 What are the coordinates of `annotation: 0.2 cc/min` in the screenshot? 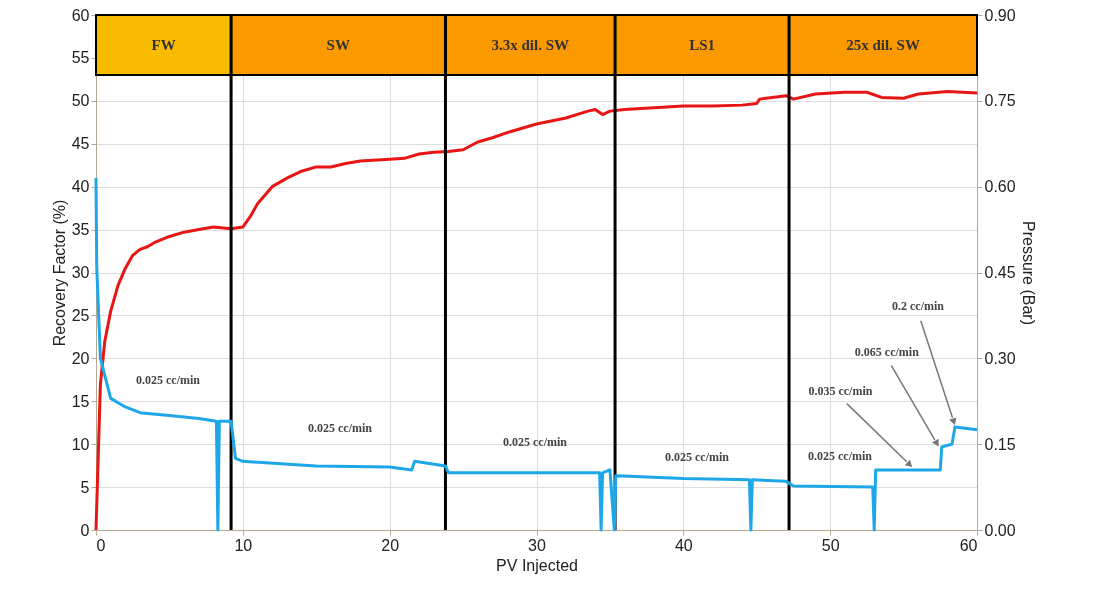 It's located at (918, 306).